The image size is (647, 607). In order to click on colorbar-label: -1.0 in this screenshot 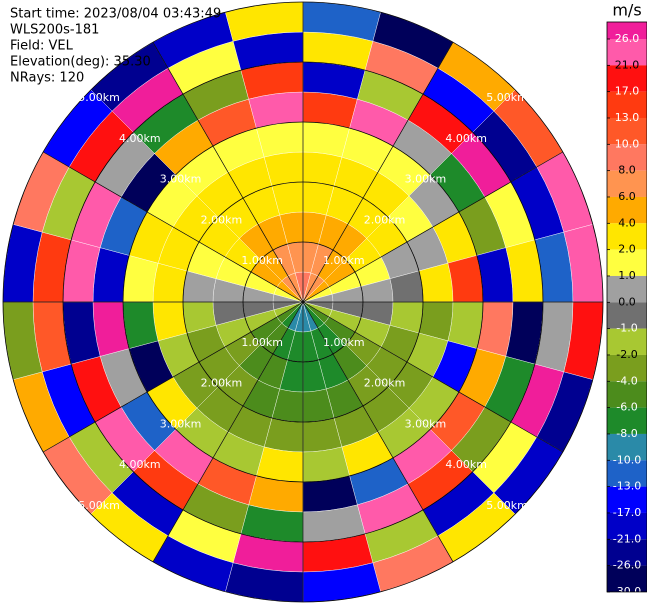, I will do `click(626, 328)`.